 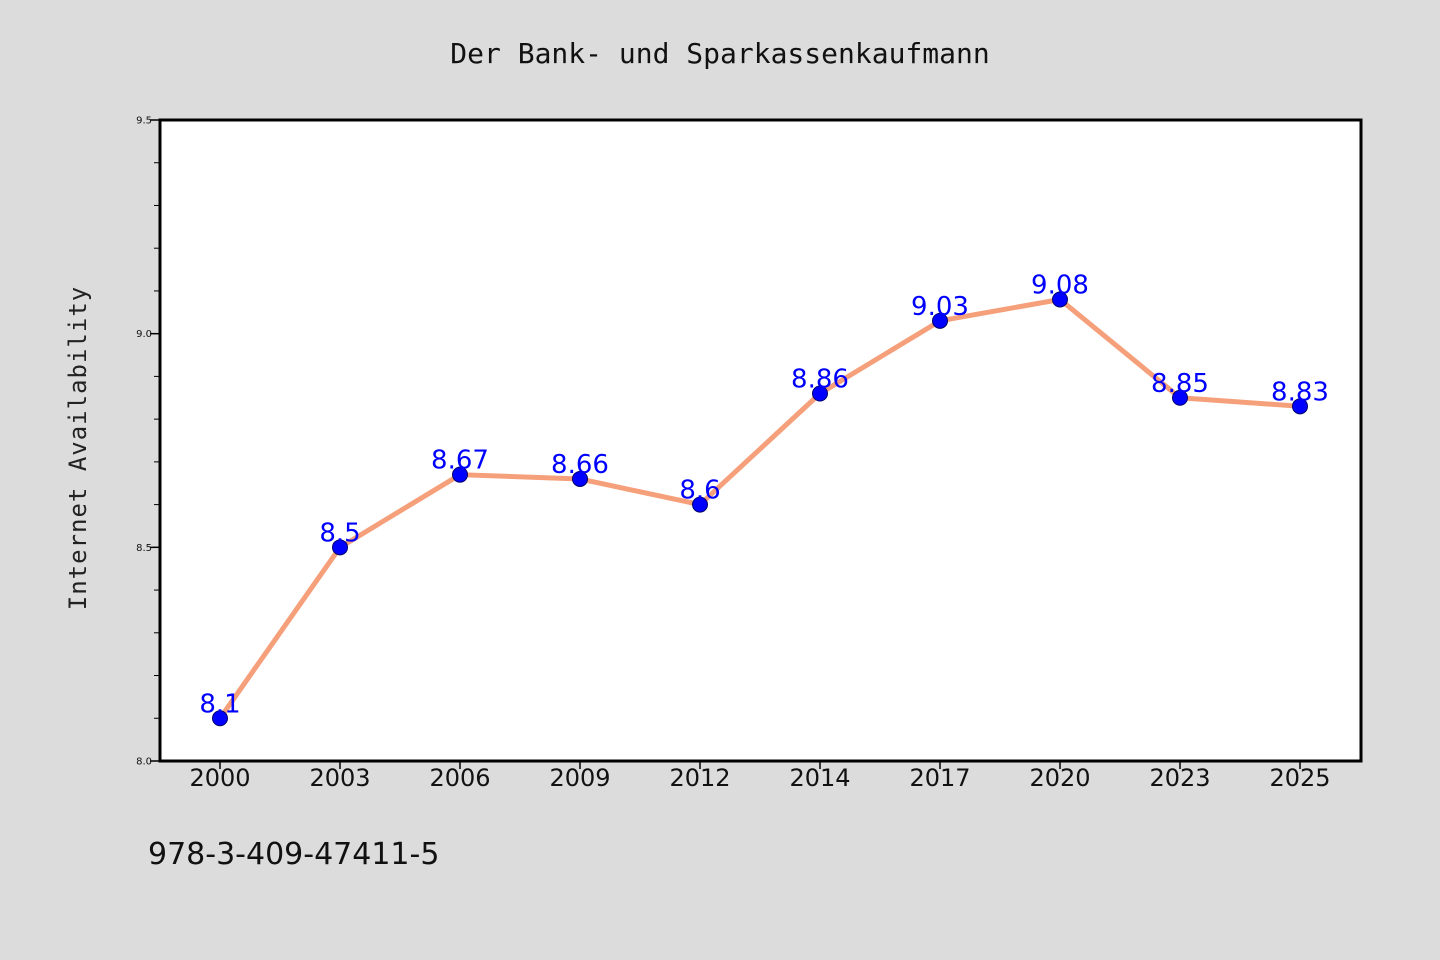 I want to click on y-tick-label: 9.0, so click(x=144, y=334).